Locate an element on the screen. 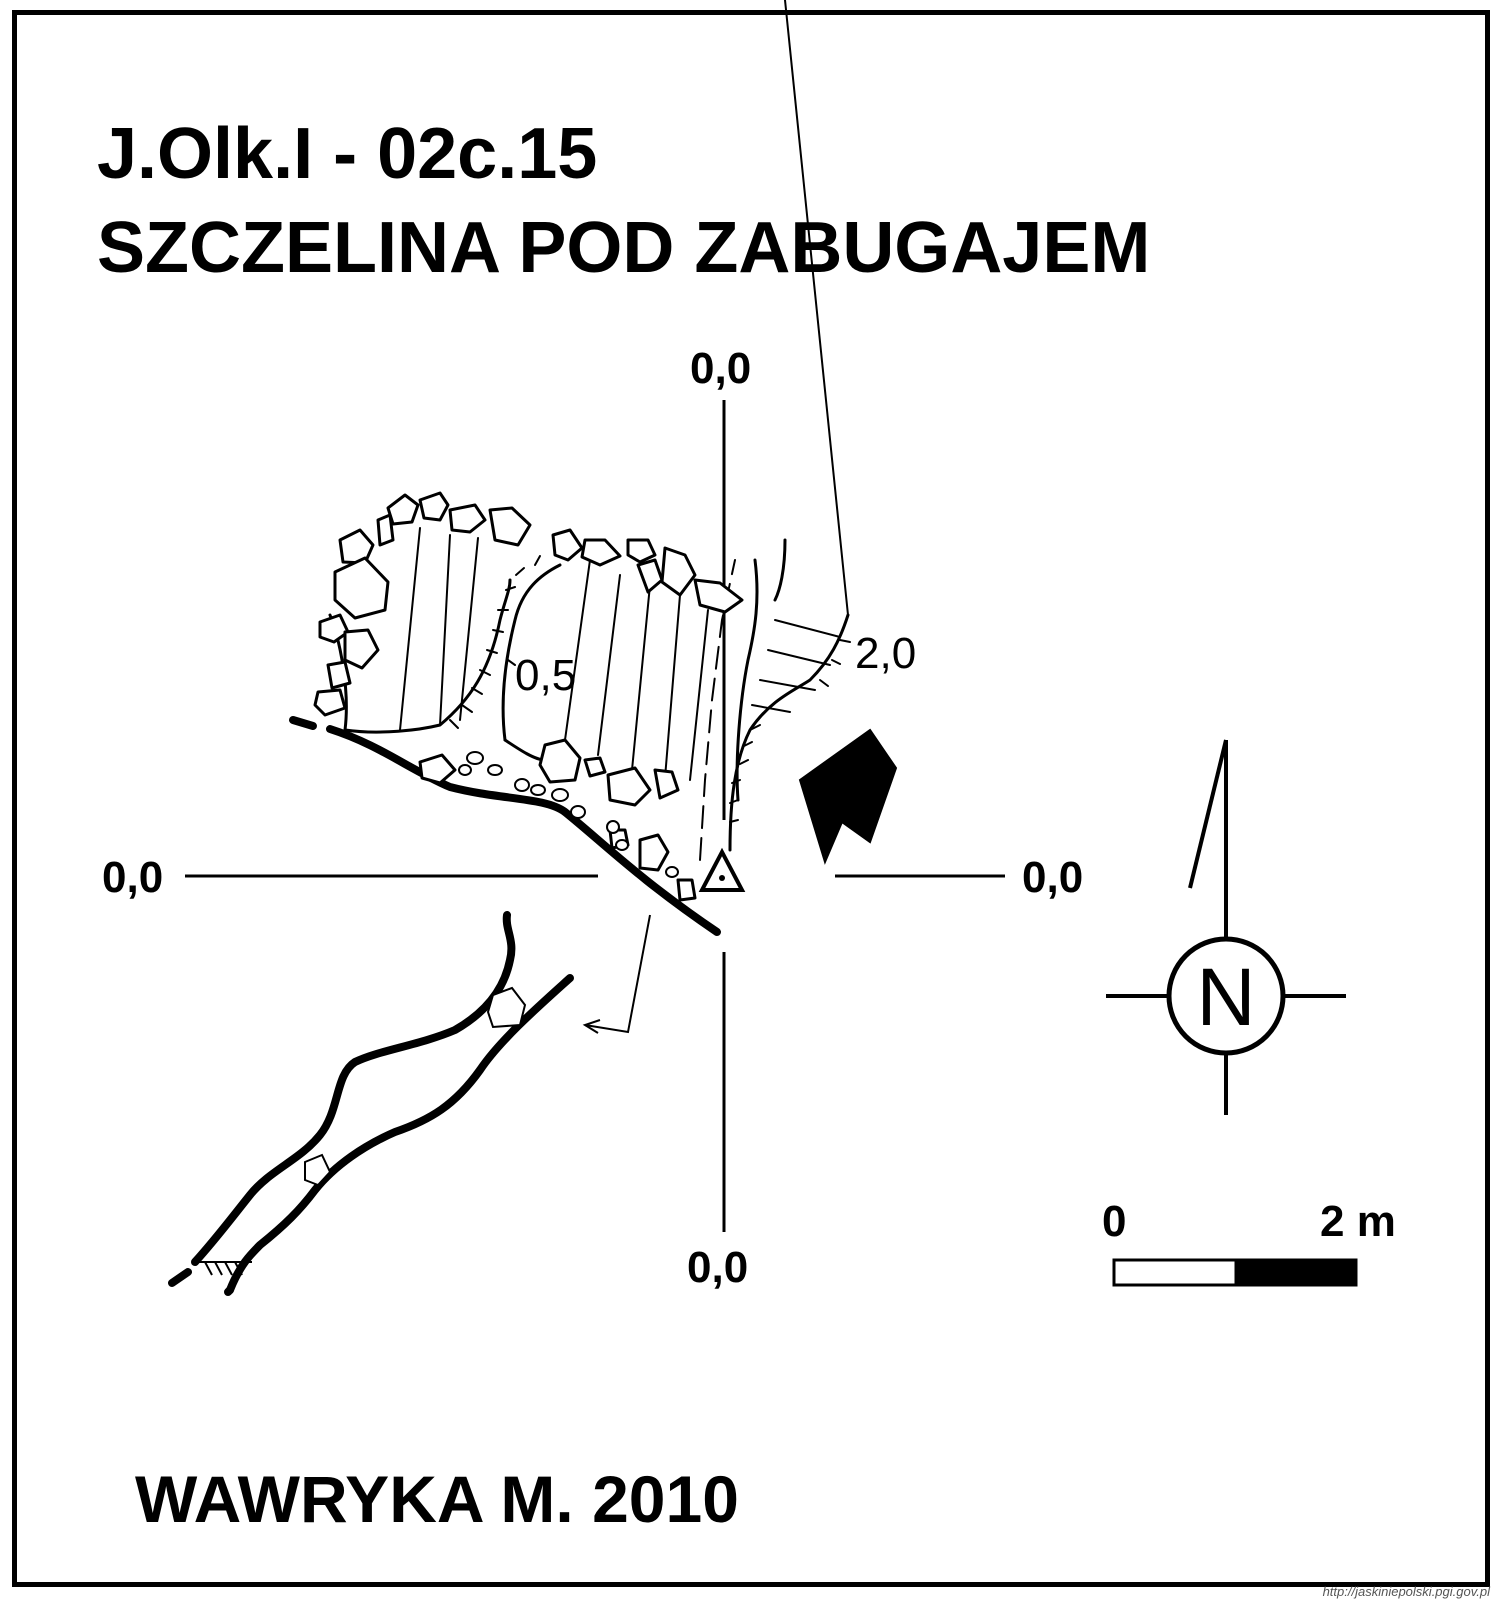 This screenshot has height=1599, width=1503. compass-north-letter: N is located at coordinates (1225, 997).